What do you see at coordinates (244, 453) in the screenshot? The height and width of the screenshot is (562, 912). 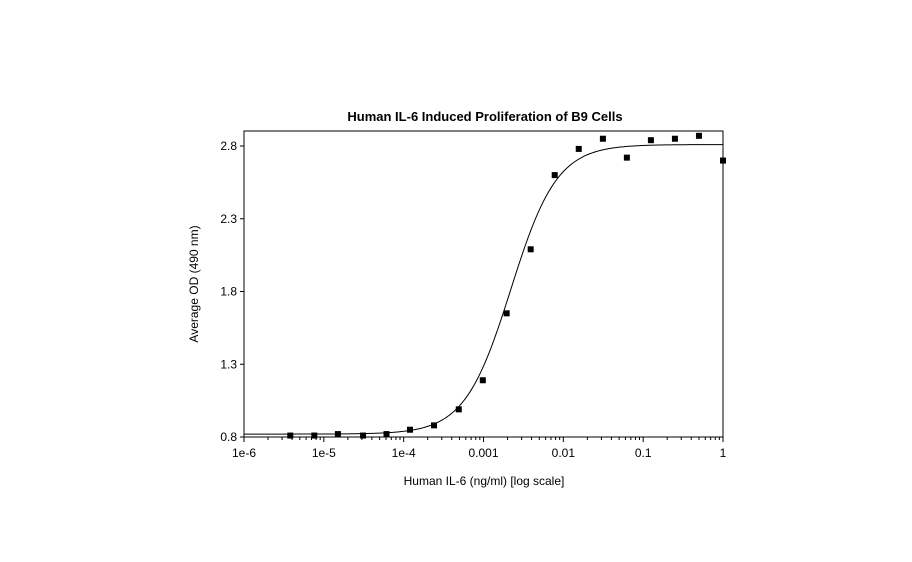 I see `x-tick-label: 1e-6` at bounding box center [244, 453].